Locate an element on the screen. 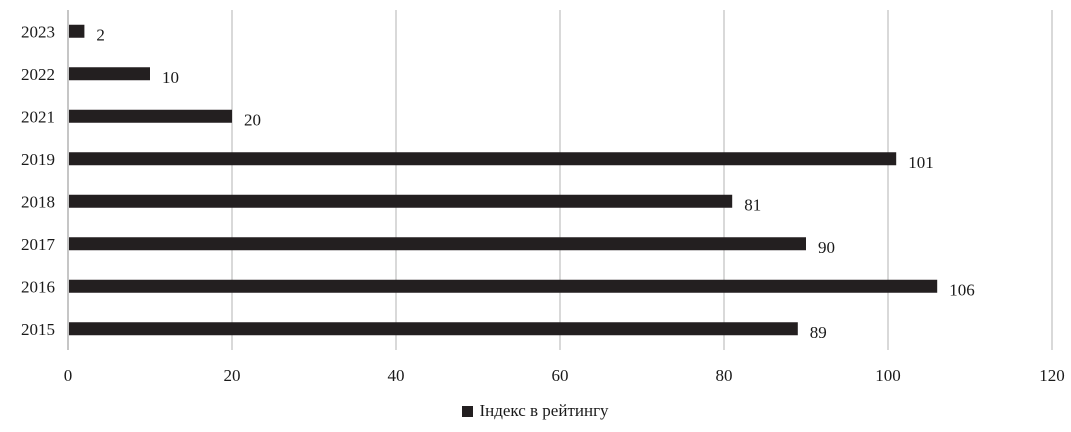 This screenshot has width=1071, height=432. y-tick-label-2019: 2019 is located at coordinates (38, 159).